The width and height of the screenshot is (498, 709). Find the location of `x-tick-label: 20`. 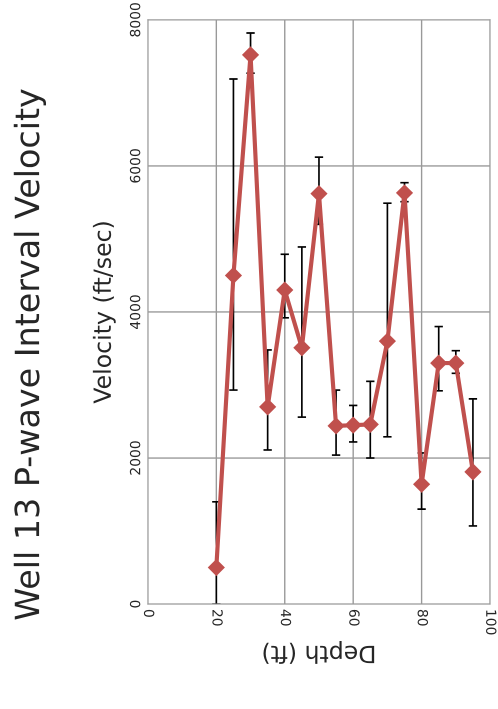

x-tick-label: 20 is located at coordinates (217, 618).